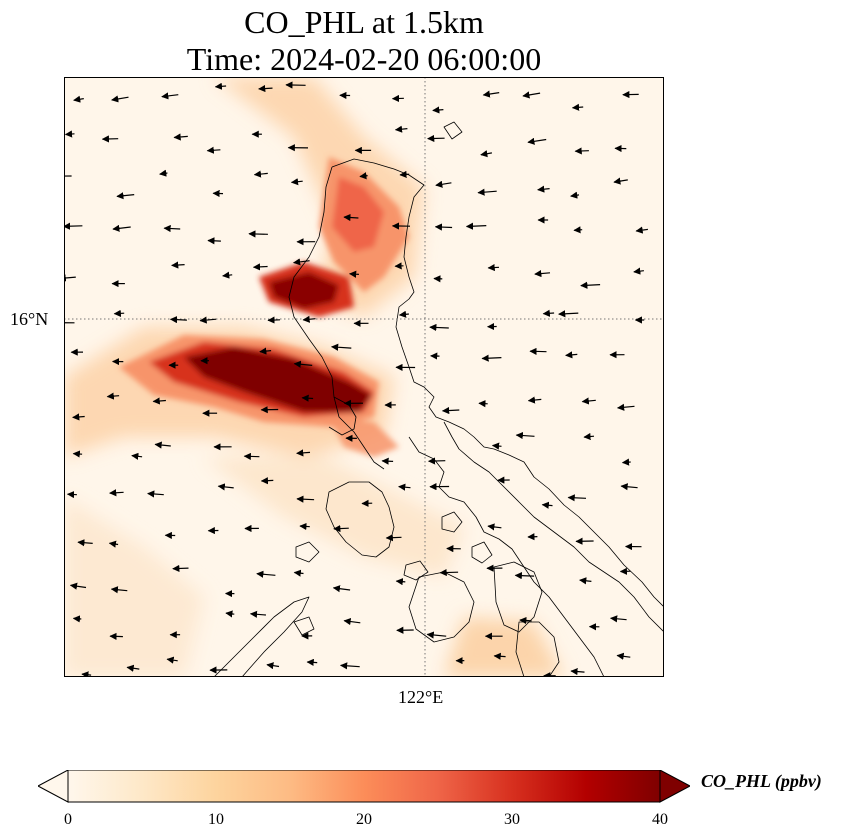 Image resolution: width=852 pixels, height=839 pixels. Describe the element at coordinates (537, 649) in the screenshot. I see `coastline-negros` at that location.